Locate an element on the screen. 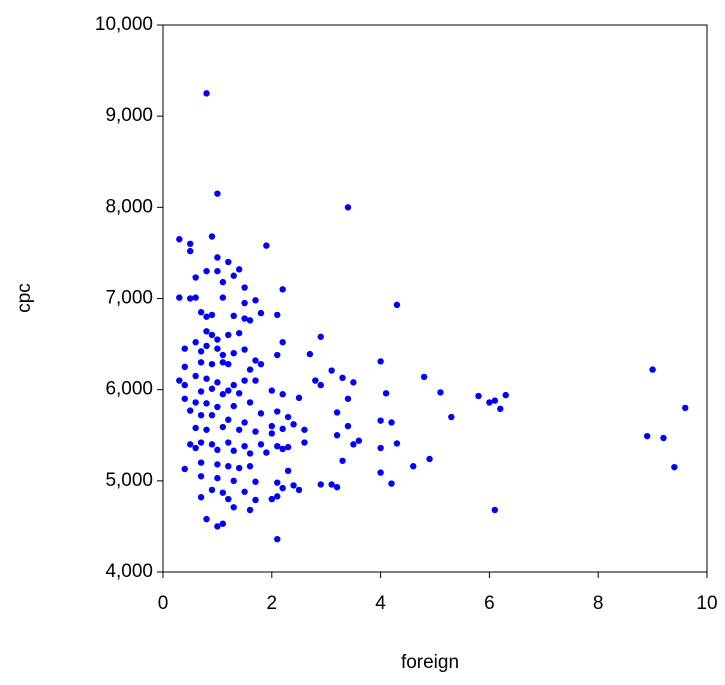 The height and width of the screenshot is (685, 725). x-axis-title: foreign is located at coordinates (430, 662).